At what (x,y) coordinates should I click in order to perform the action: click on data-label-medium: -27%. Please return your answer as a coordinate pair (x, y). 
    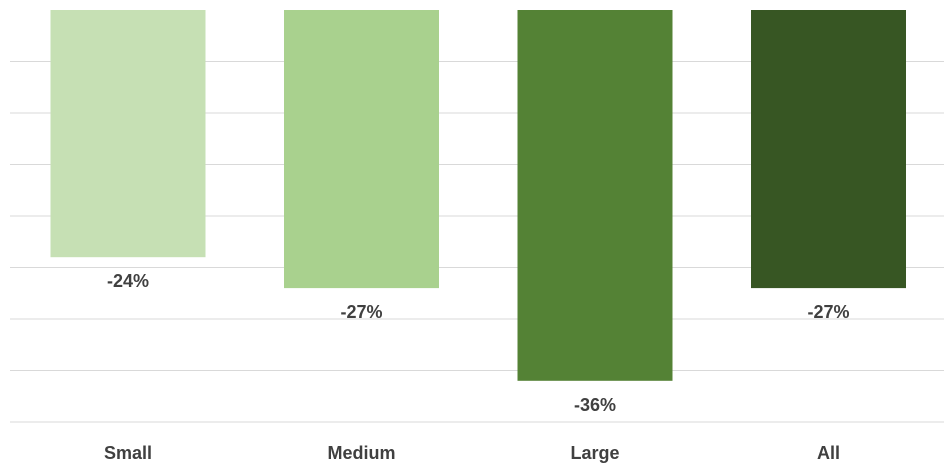
    Looking at the image, I should click on (361, 312).